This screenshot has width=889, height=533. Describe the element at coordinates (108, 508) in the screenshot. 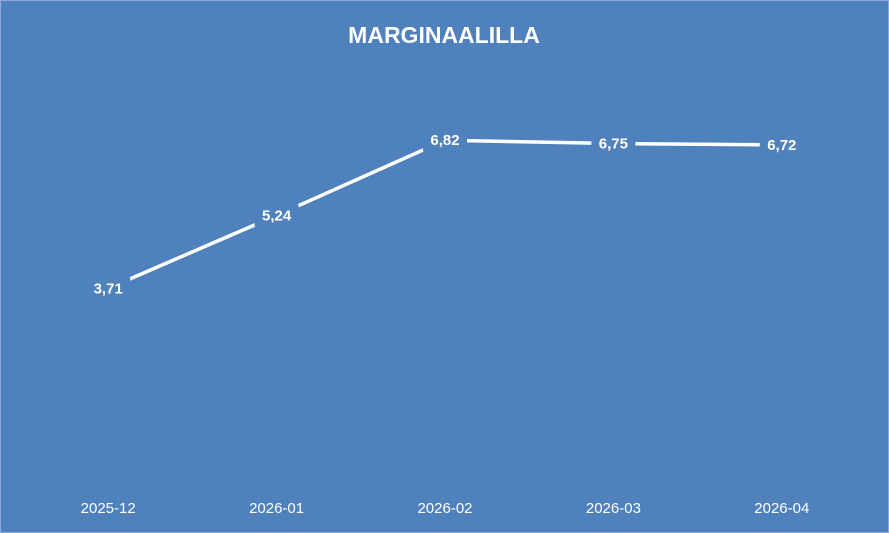

I see `x-tick-label: 2025-12` at that location.